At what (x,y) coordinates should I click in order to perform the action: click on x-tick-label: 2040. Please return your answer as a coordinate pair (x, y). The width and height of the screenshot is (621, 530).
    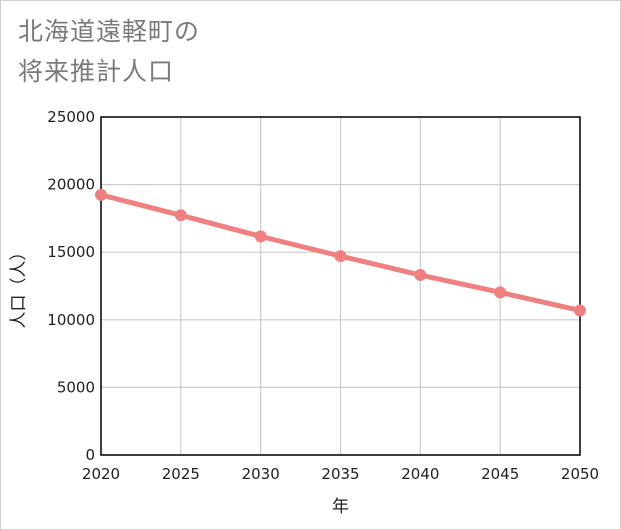
    Looking at the image, I should click on (420, 474).